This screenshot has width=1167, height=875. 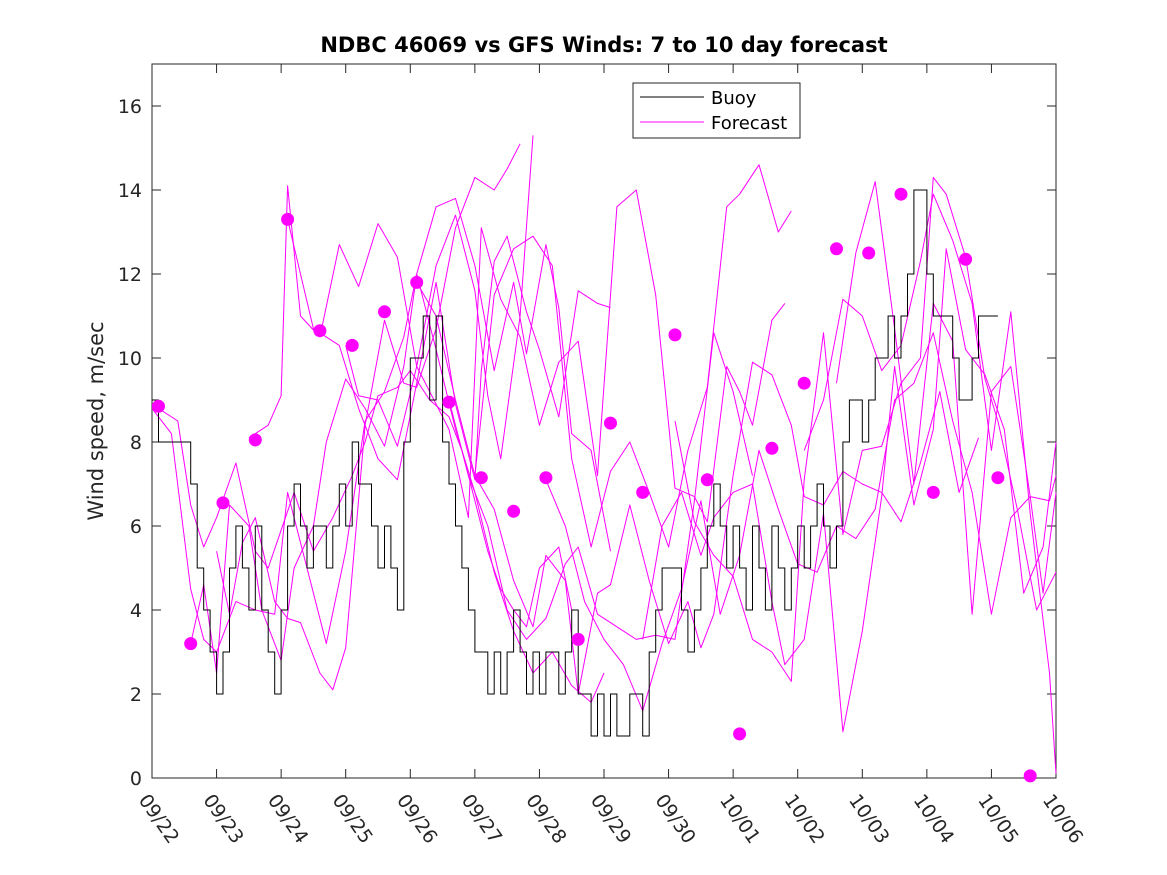 I want to click on x-tick-label: 09/27, so click(x=481, y=818).